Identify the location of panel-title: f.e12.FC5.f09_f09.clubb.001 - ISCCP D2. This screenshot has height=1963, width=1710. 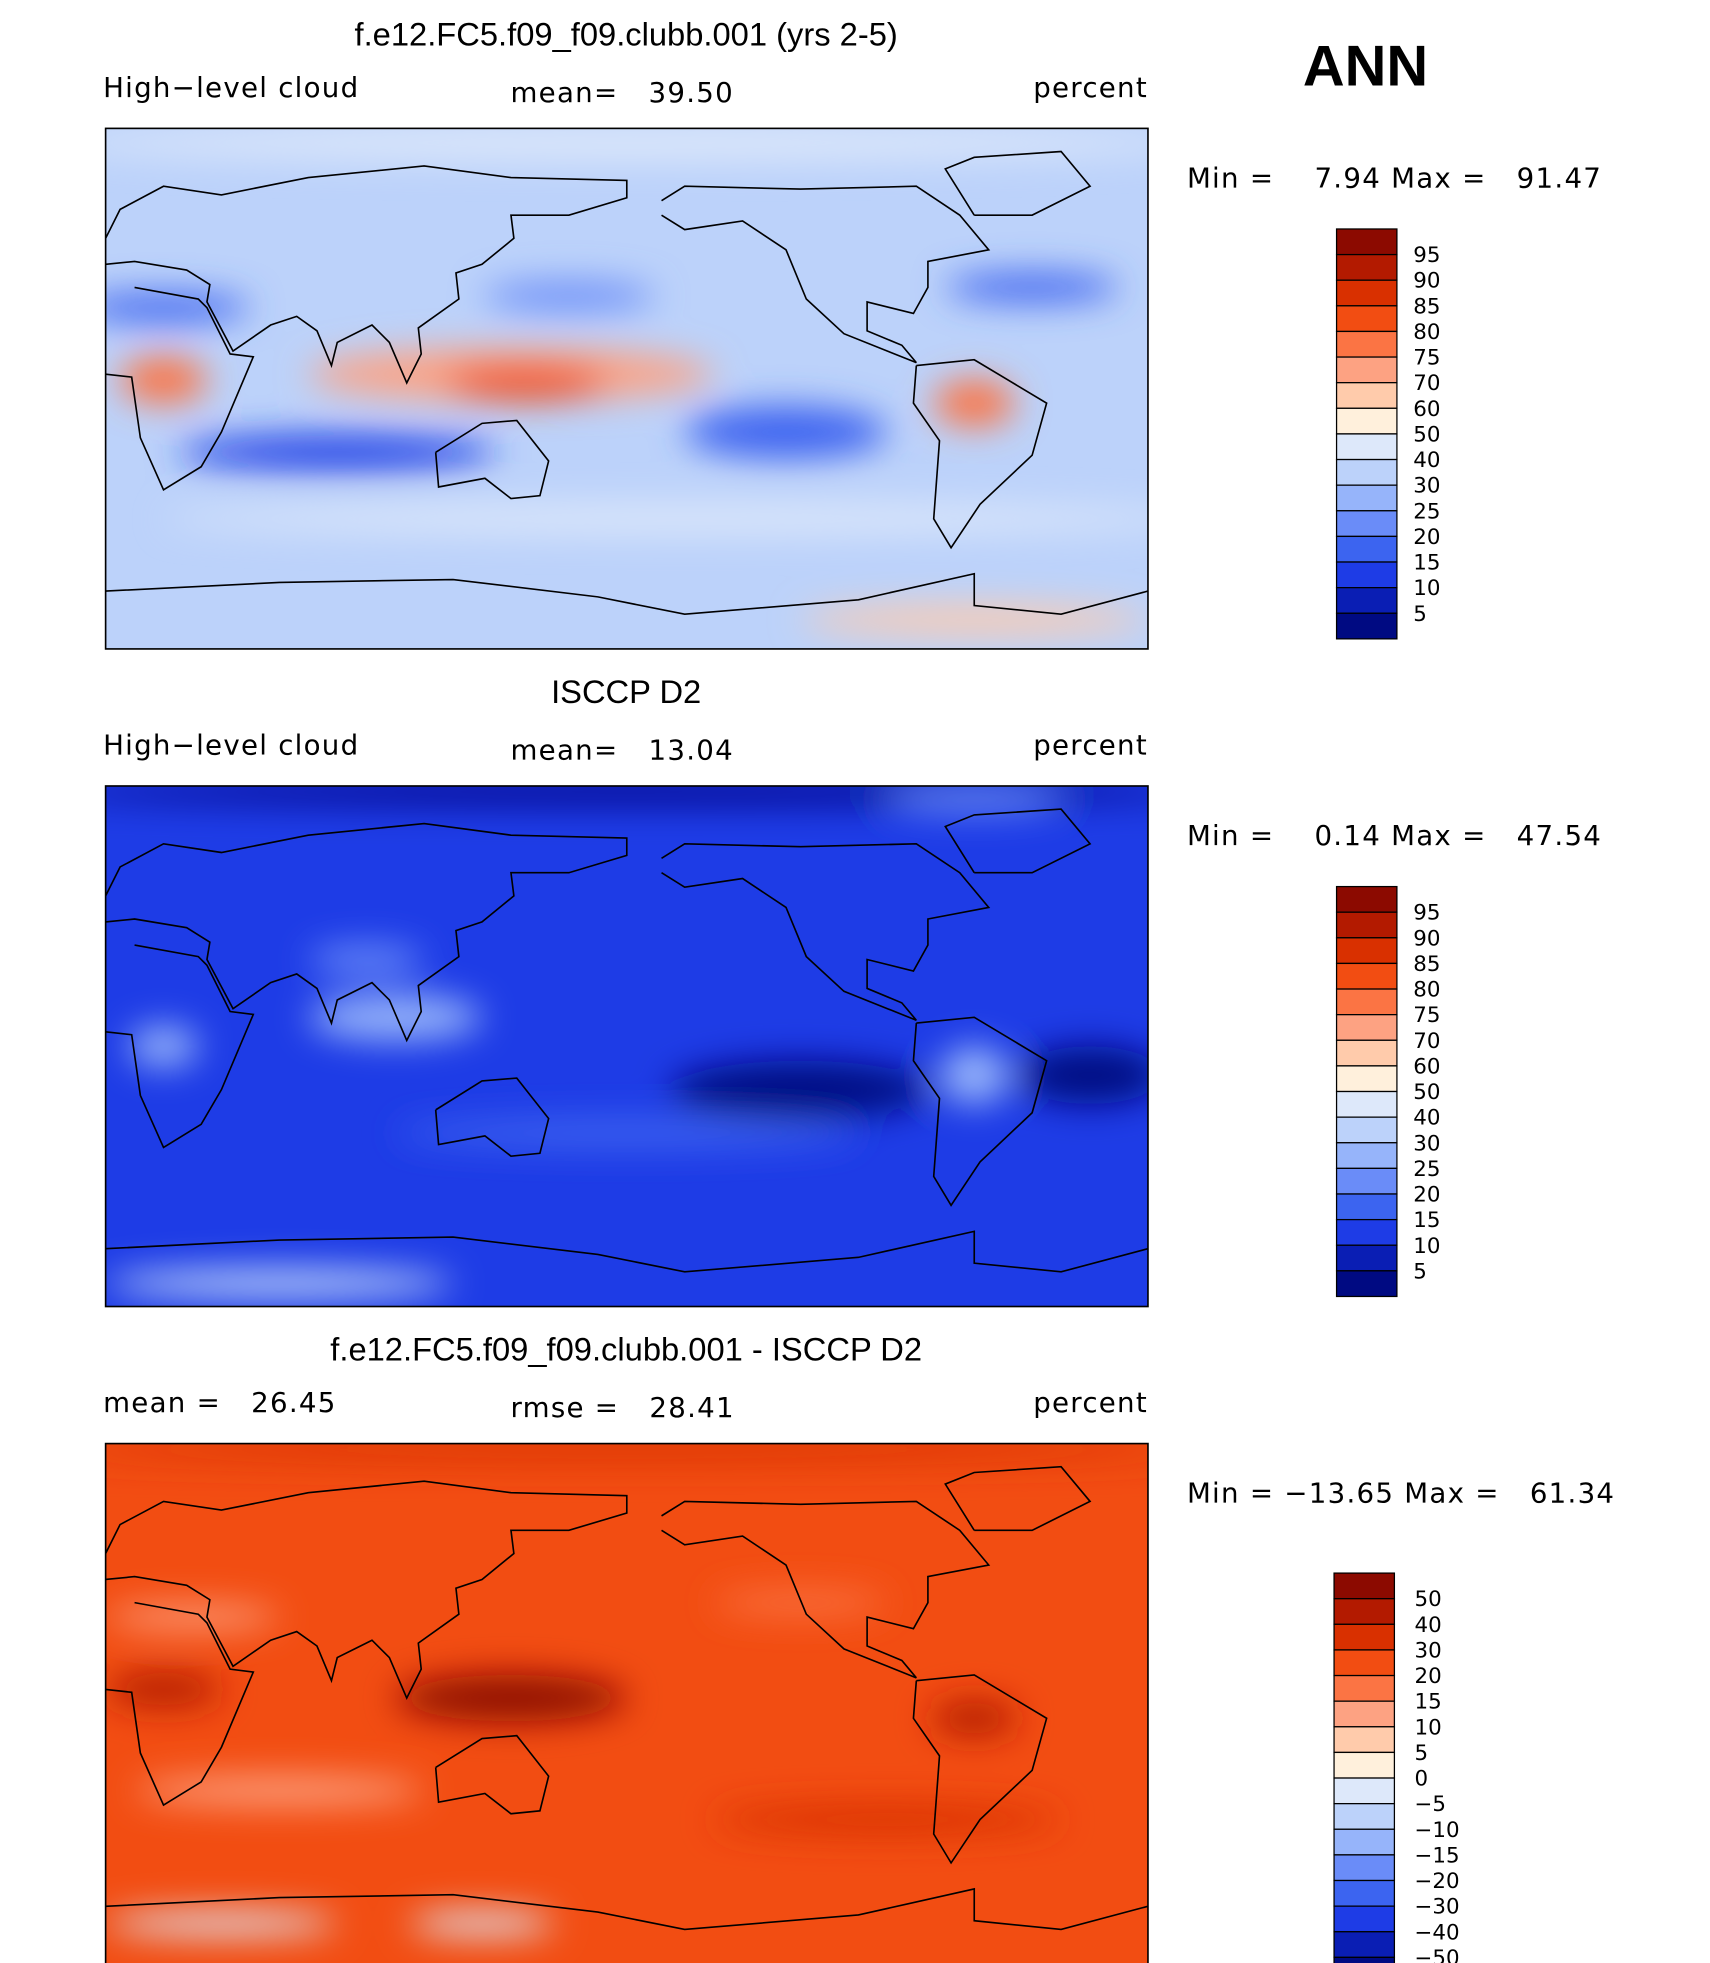
(626, 1349).